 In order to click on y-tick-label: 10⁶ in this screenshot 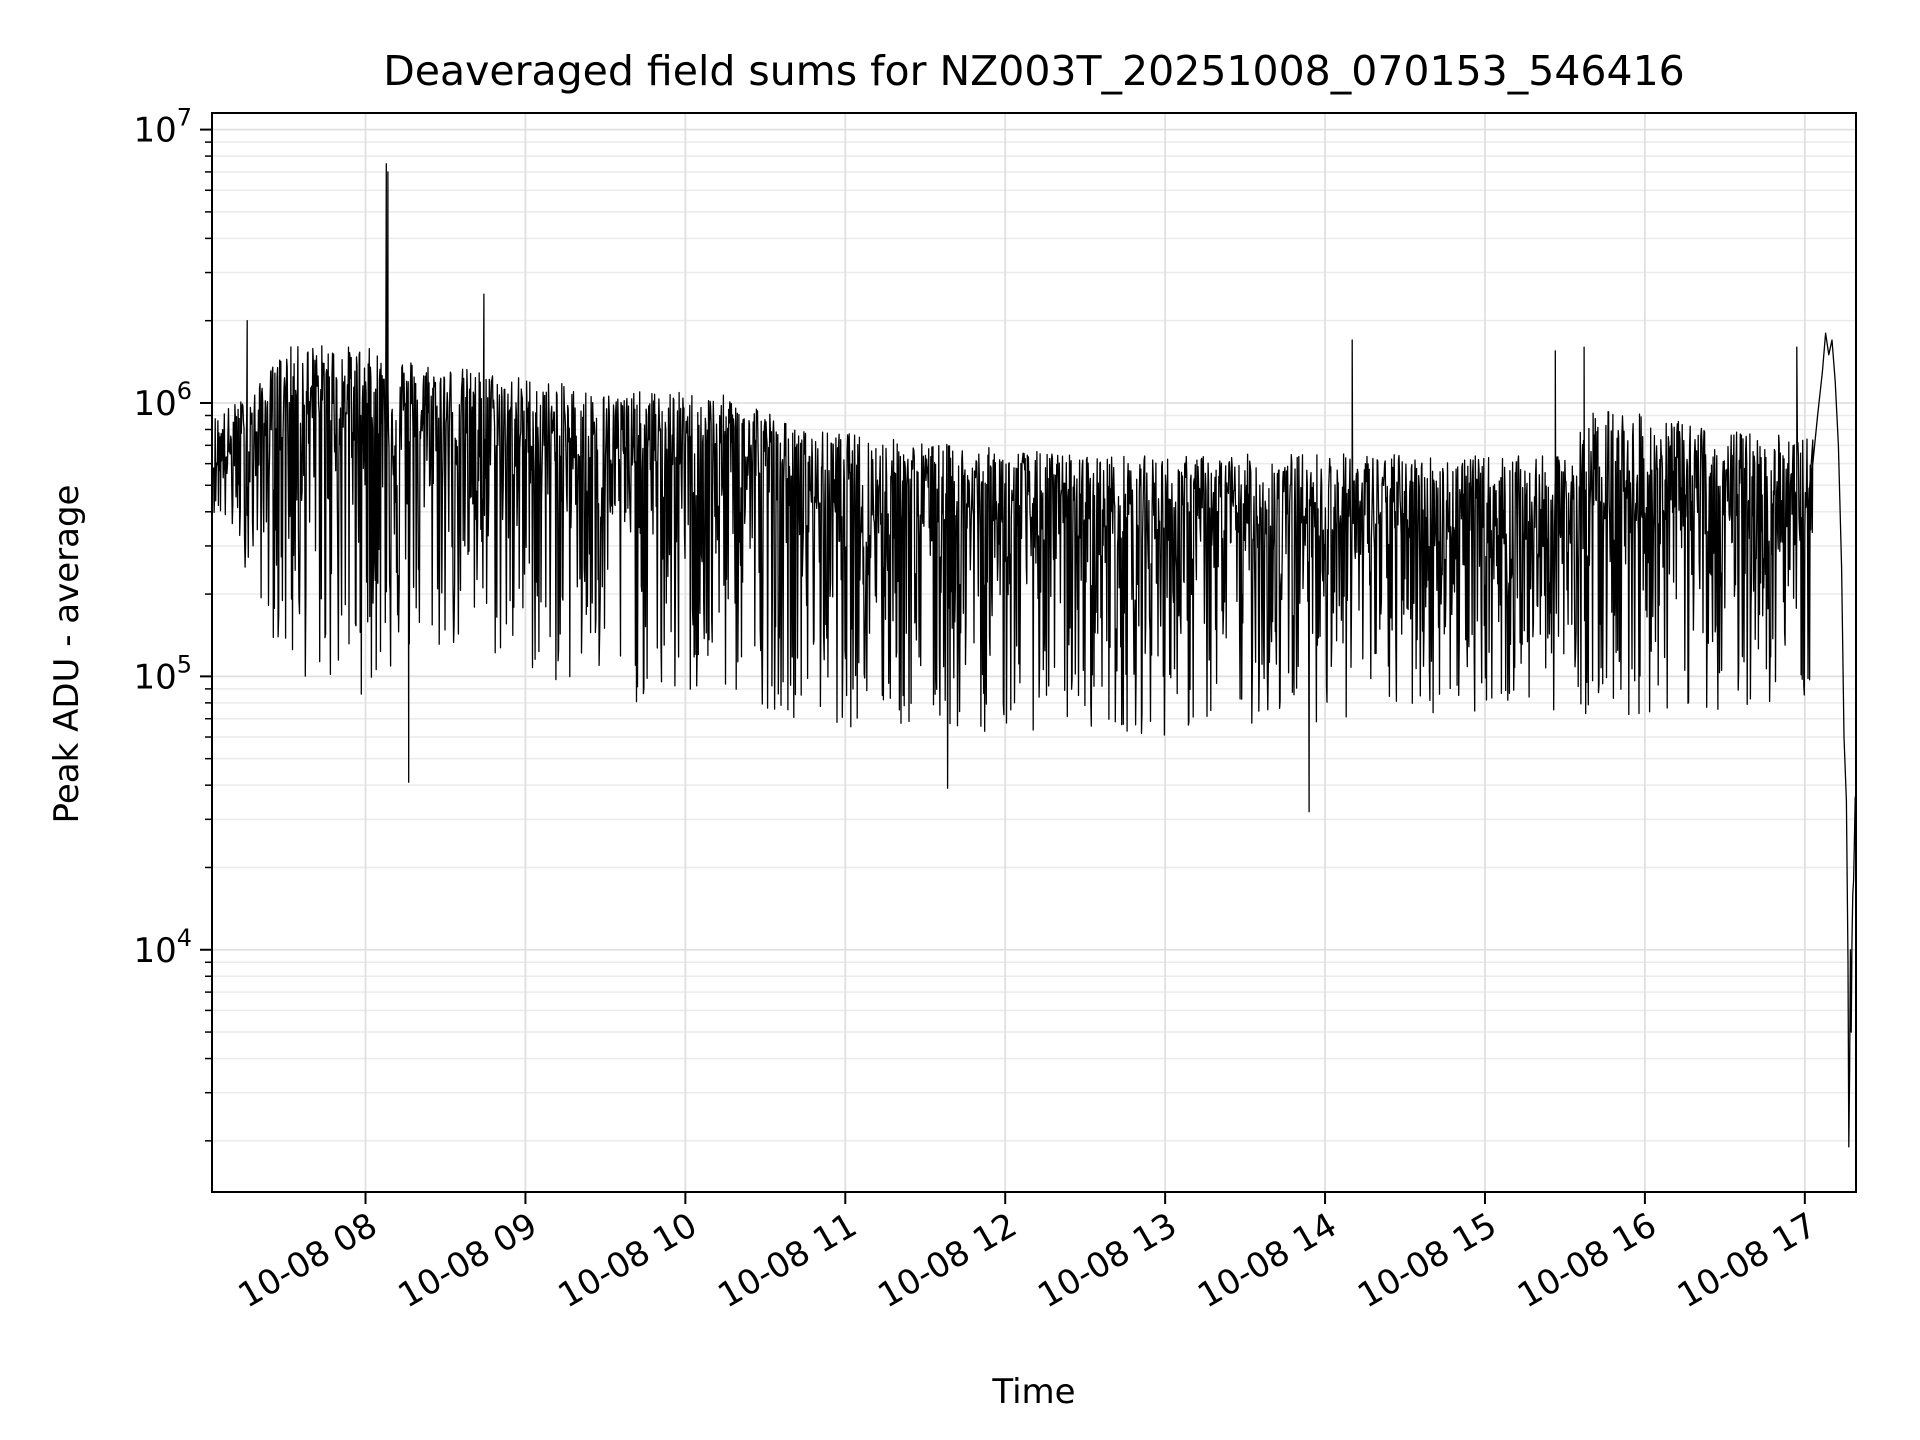, I will do `click(162, 400)`.